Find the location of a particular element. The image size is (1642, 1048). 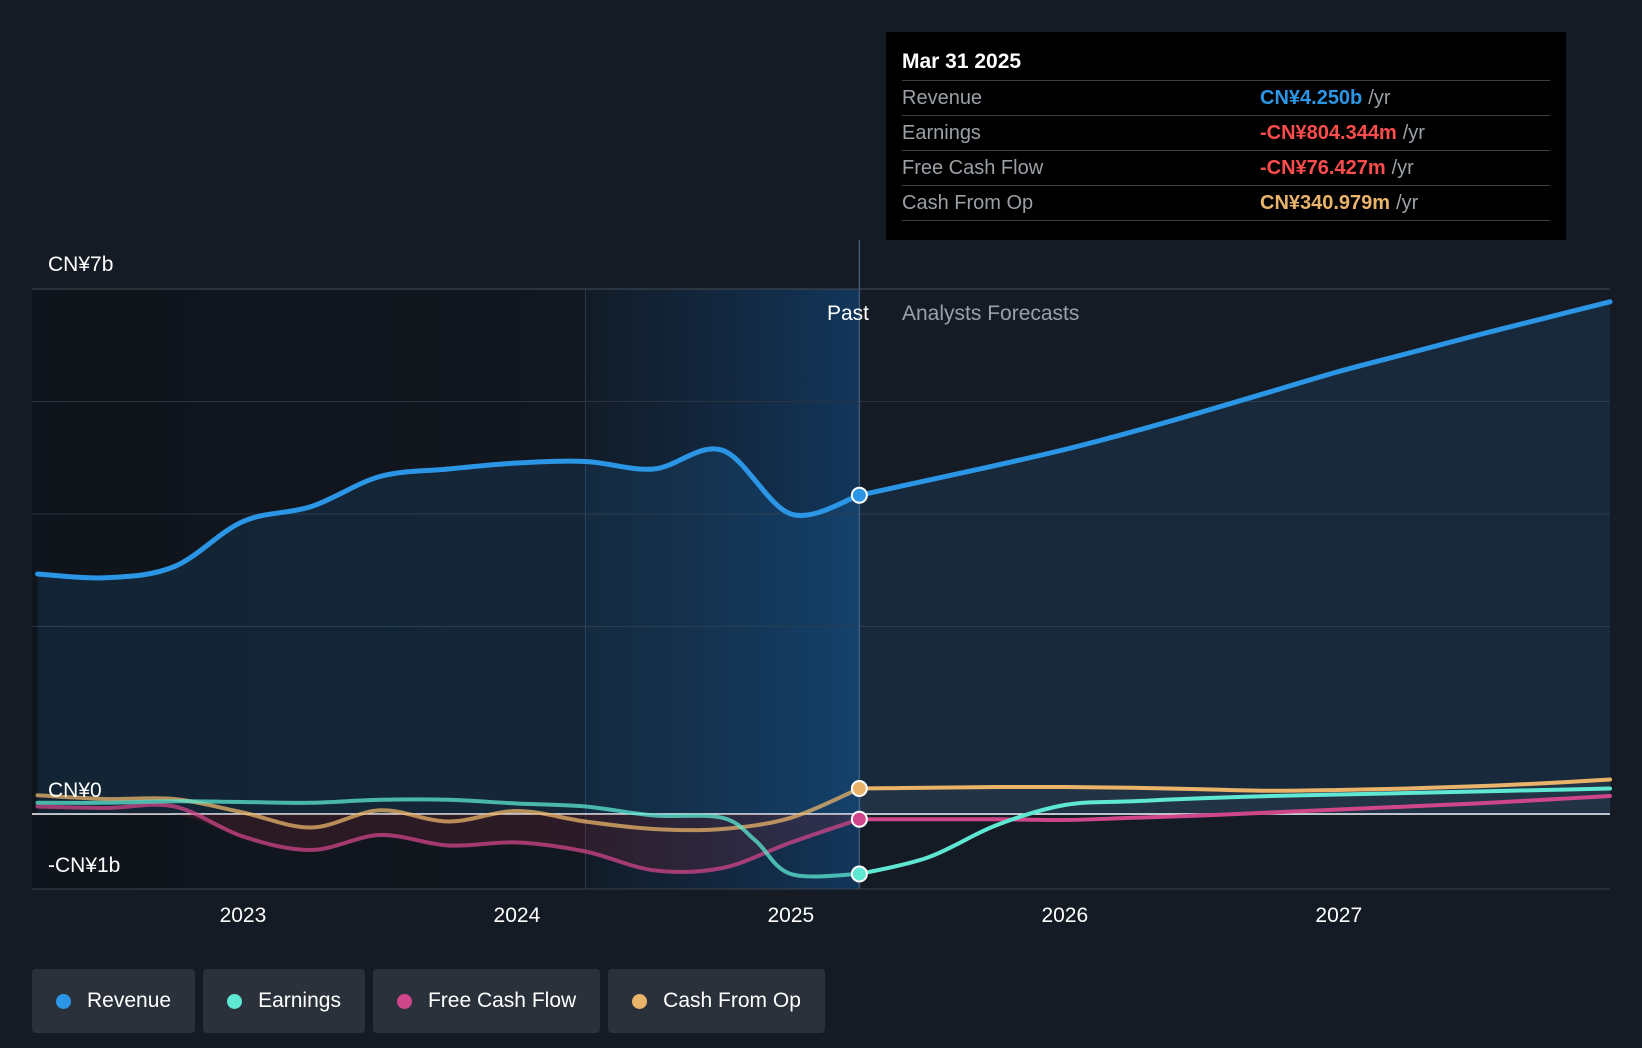

legend-item-free-cash-flow: Free Cash Flow is located at coordinates (486, 1001).